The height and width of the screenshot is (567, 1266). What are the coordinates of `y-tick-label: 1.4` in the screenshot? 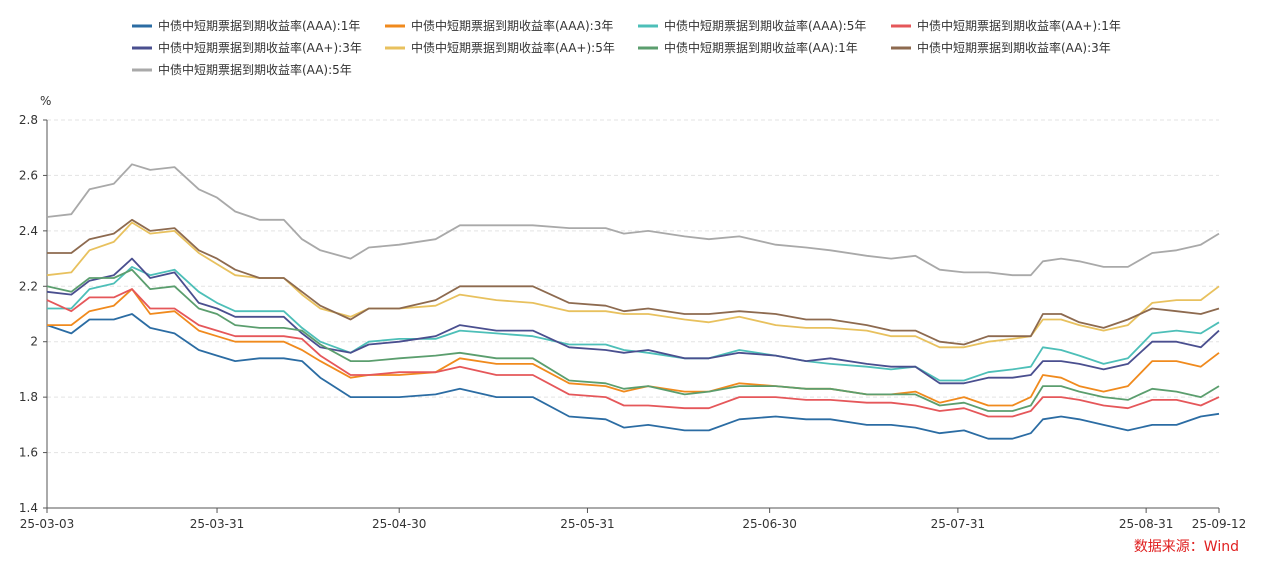 It's located at (28, 508).